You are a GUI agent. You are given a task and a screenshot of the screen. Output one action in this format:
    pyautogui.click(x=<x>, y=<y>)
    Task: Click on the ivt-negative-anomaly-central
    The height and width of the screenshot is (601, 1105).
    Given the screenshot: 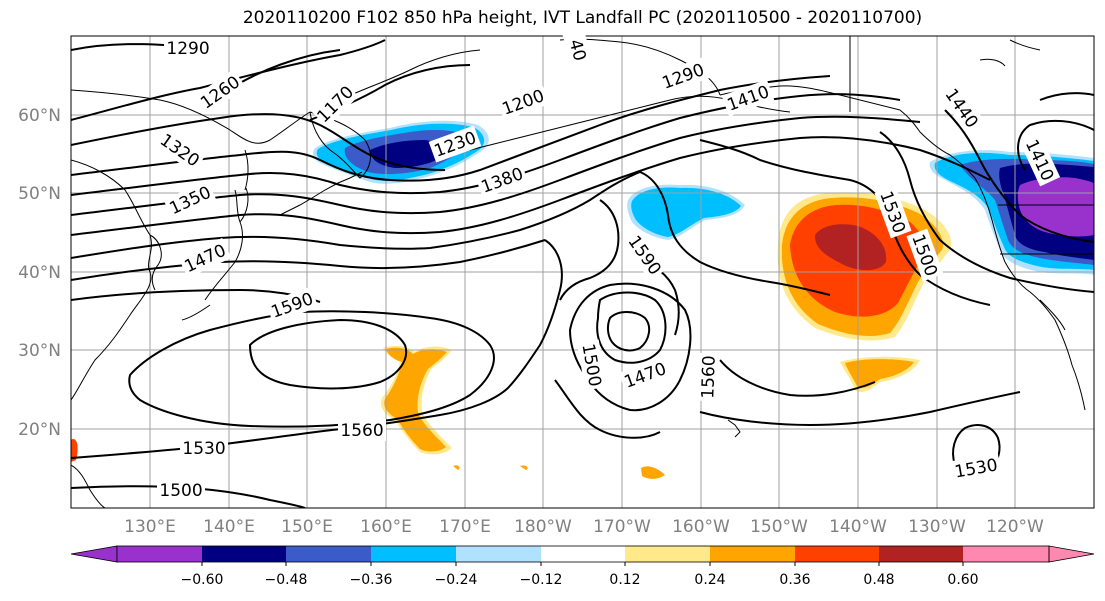 What is the action you would take?
    pyautogui.click(x=686, y=212)
    